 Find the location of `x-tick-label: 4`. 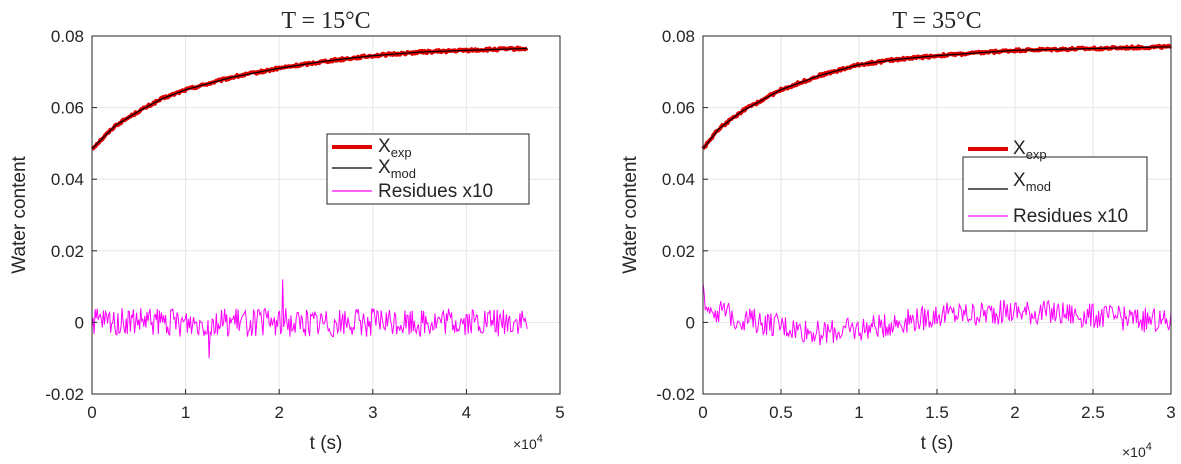

x-tick-label: 4 is located at coordinates (466, 412).